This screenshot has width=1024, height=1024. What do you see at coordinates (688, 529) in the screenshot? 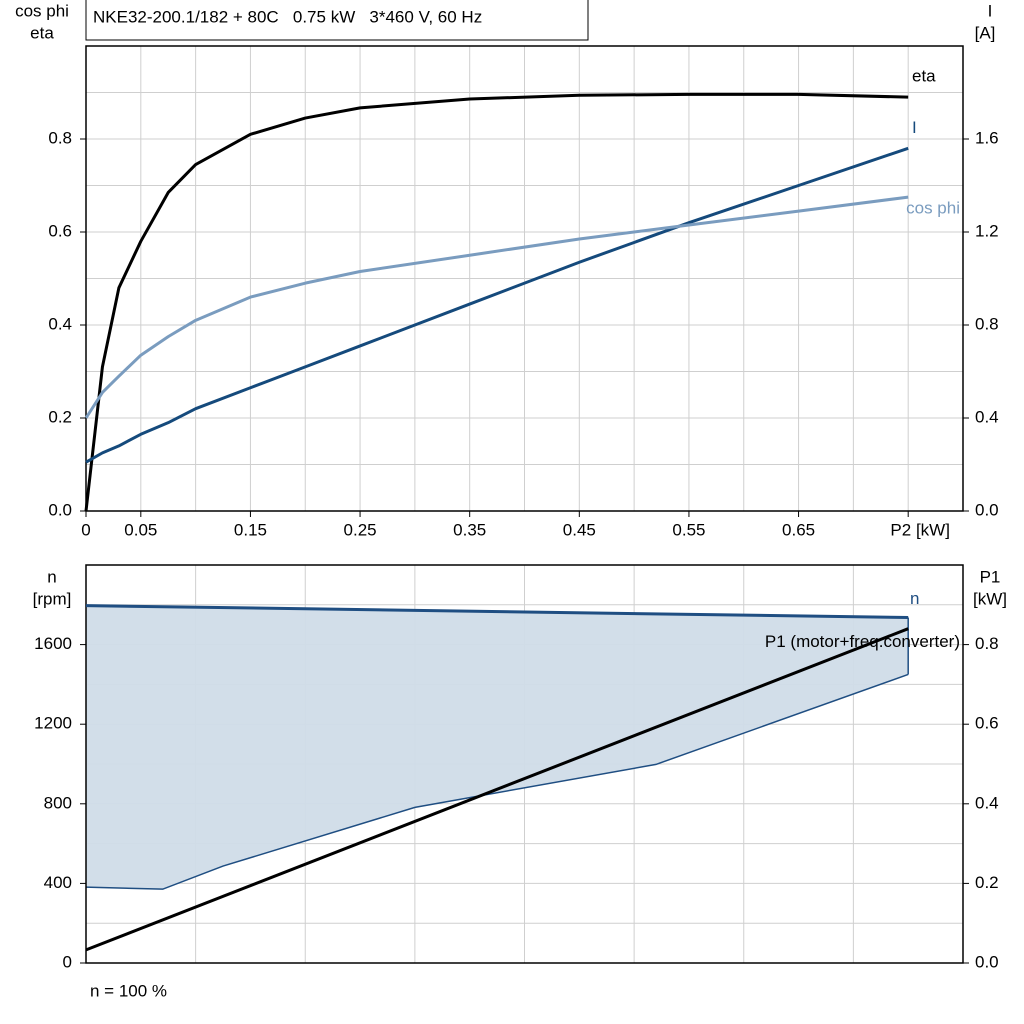
I see `x-tick-label: 0.55` at bounding box center [688, 529].